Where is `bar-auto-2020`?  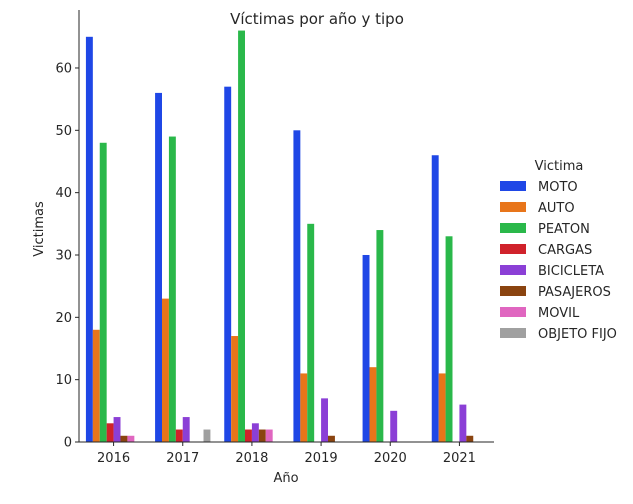 bar-auto-2020 is located at coordinates (373, 404).